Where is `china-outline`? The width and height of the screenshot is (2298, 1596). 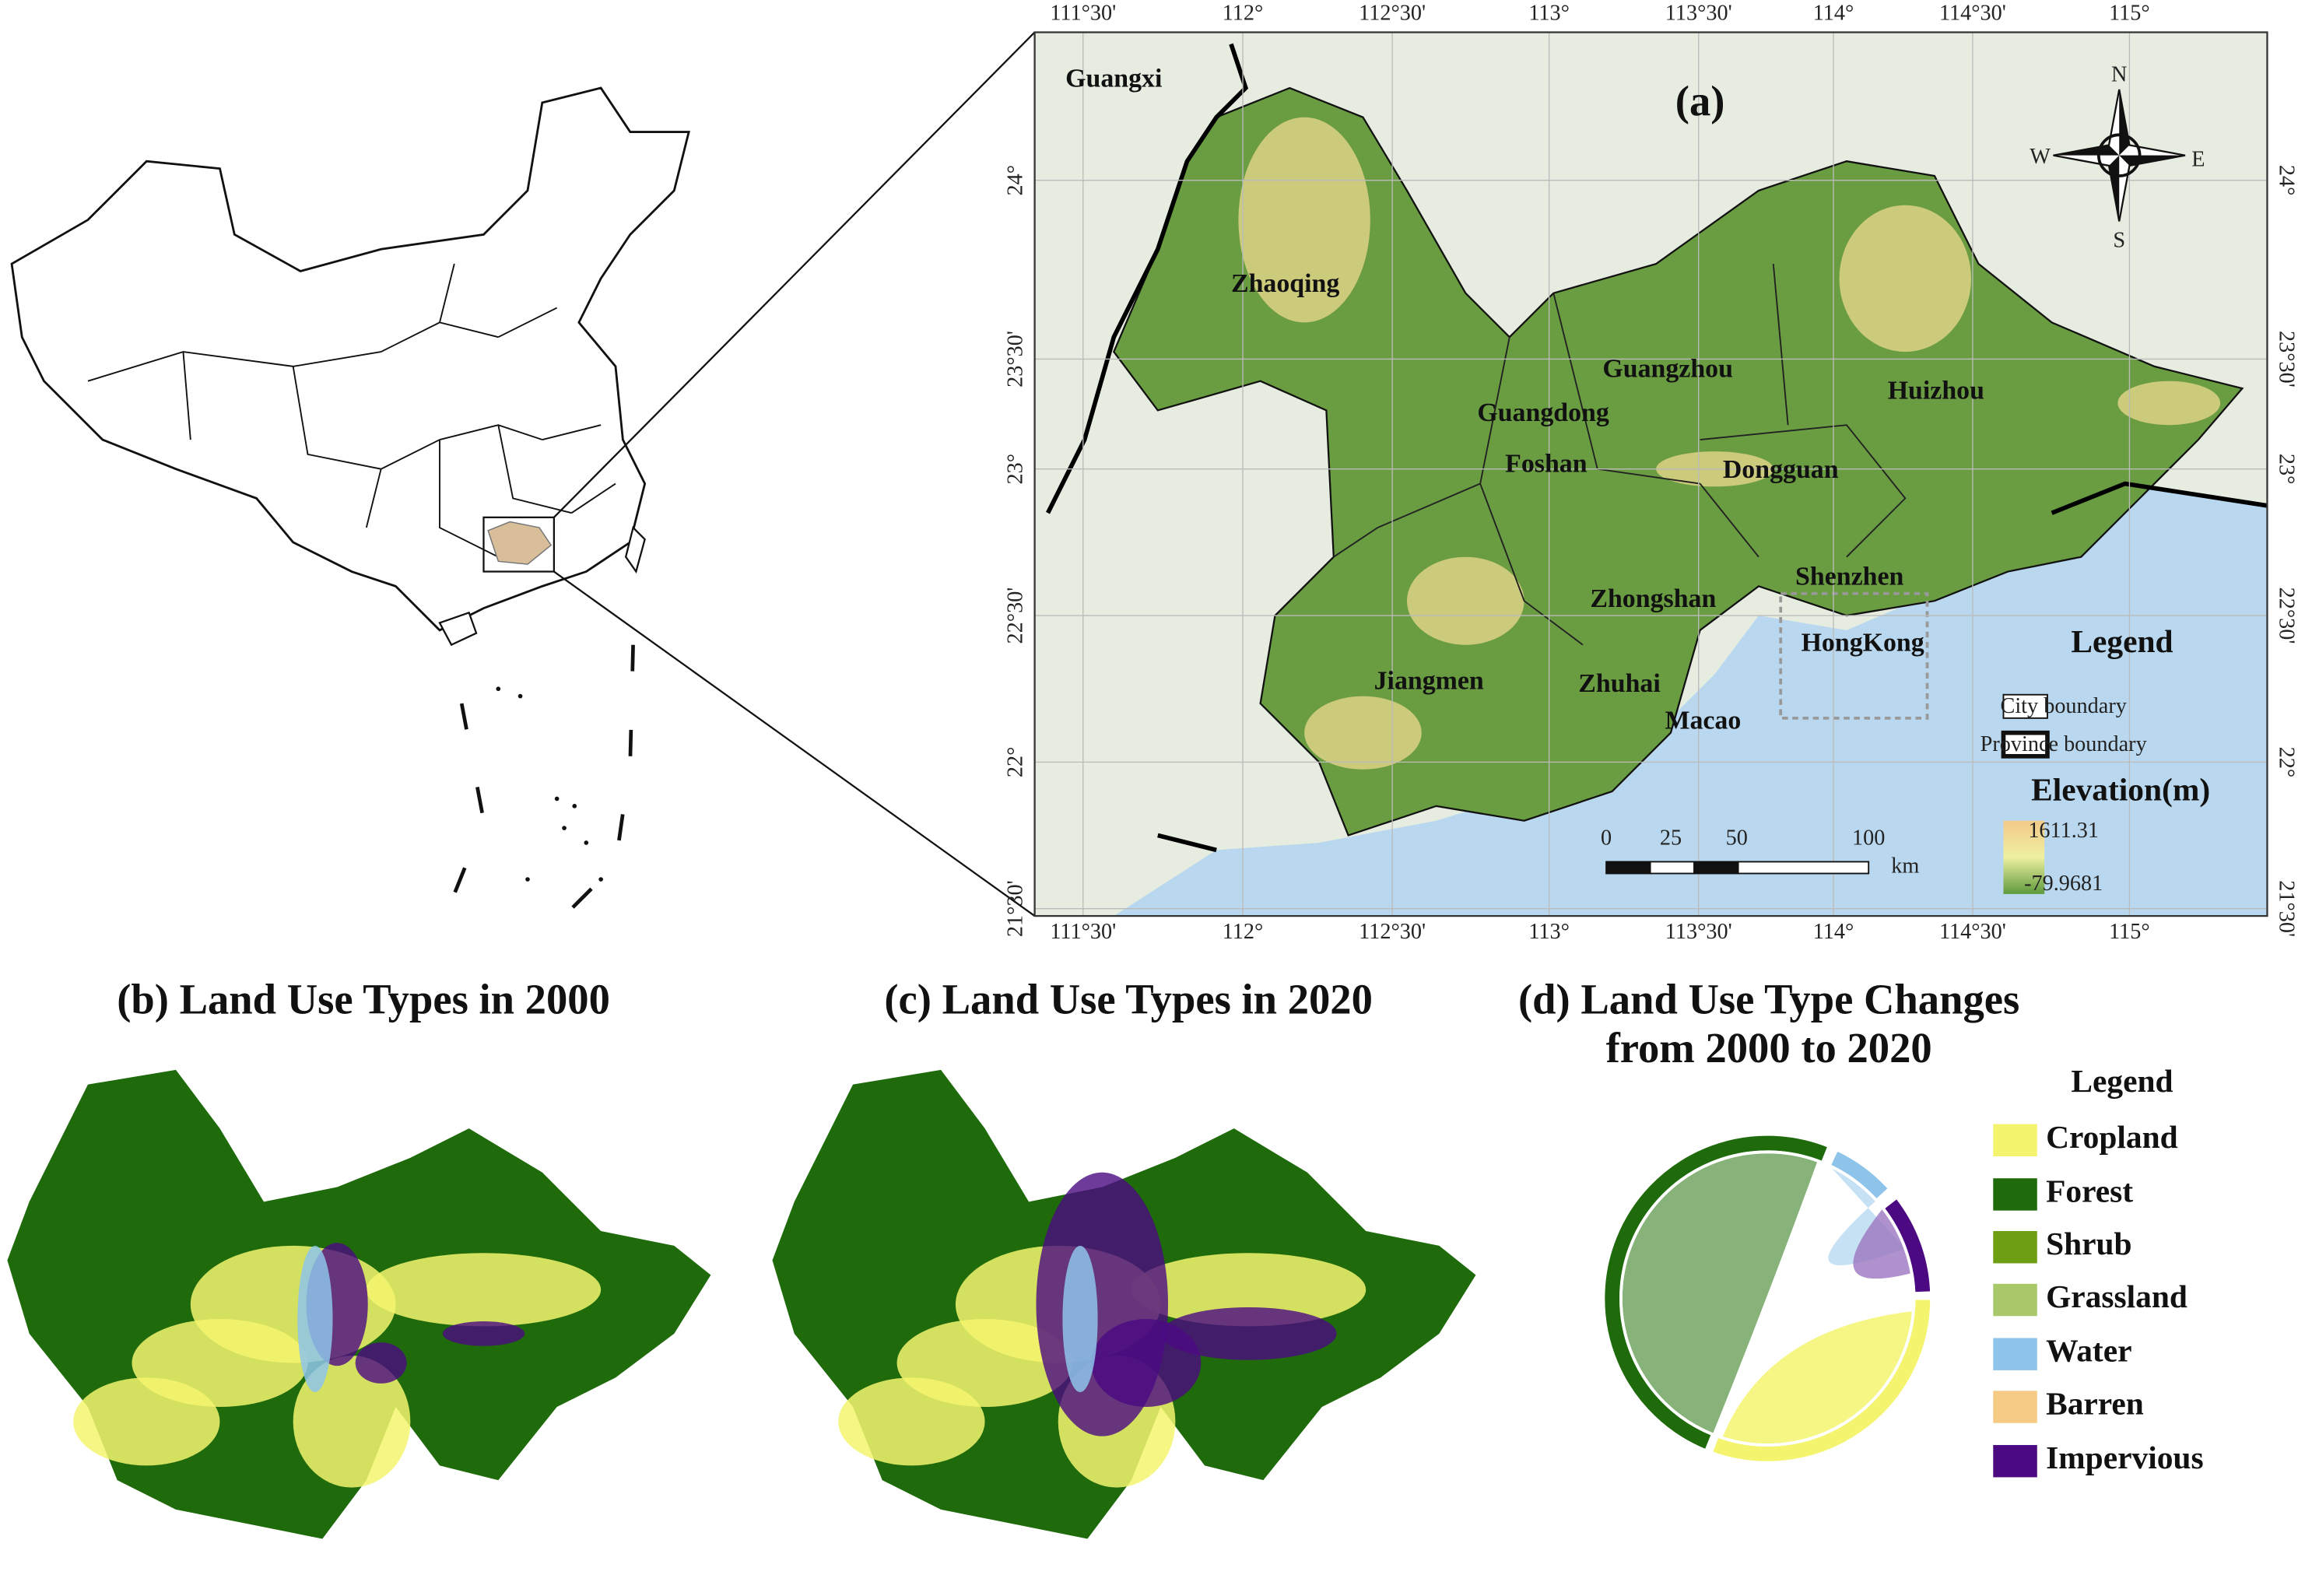 china-outline is located at coordinates (350, 359).